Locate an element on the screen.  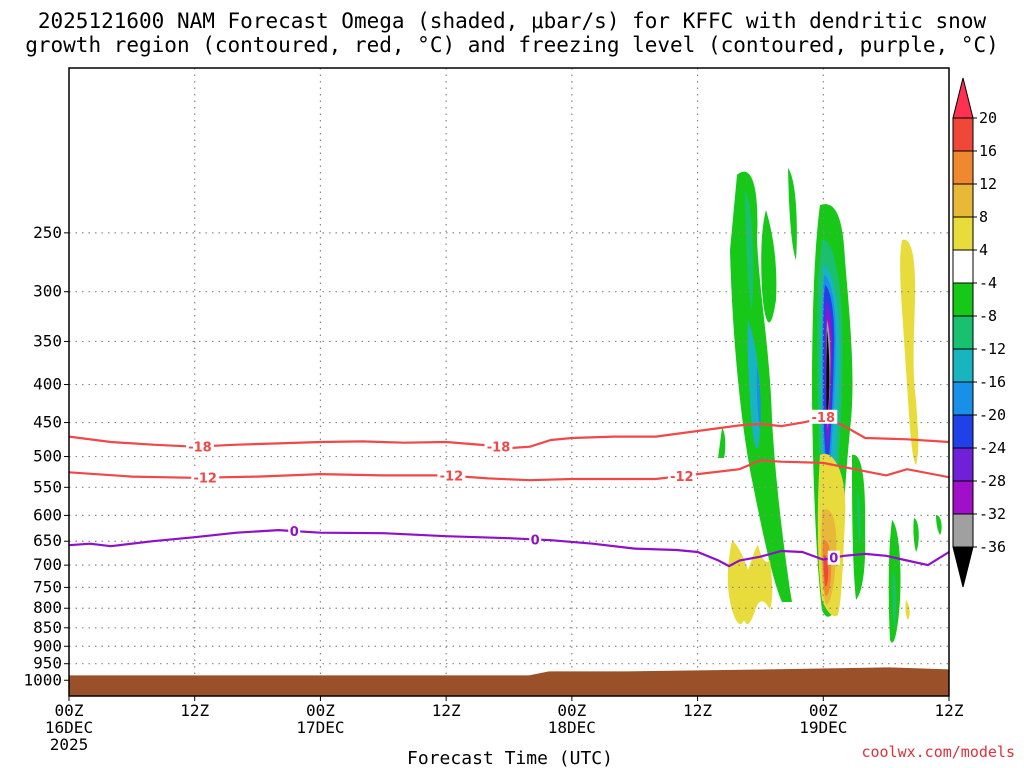
x-tick-label: 16DEC is located at coordinates (69, 727).